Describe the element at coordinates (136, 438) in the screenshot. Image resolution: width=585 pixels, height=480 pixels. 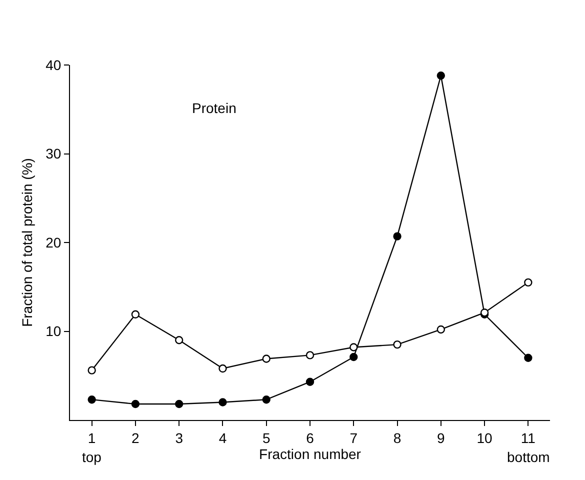
I see `x-tick-label: 2` at that location.